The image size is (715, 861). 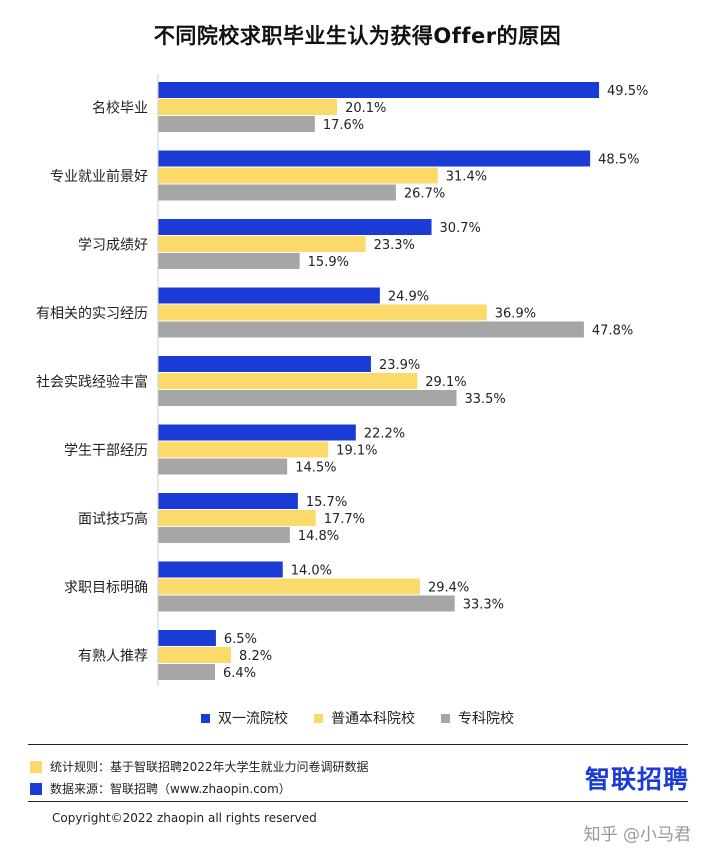 I want to click on legend-item-series-1: 双一流院校, so click(x=244, y=718).